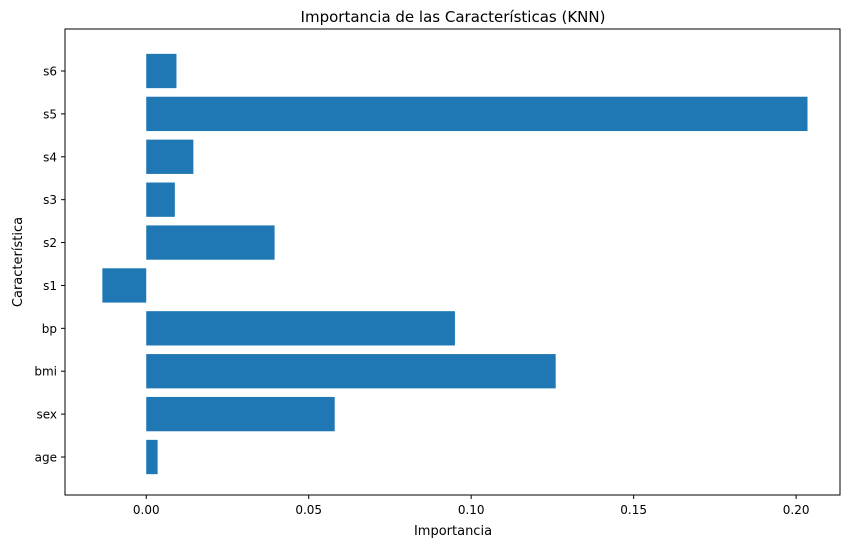  What do you see at coordinates (50, 157) in the screenshot?
I see `y-tick-label-s4: s4` at bounding box center [50, 157].